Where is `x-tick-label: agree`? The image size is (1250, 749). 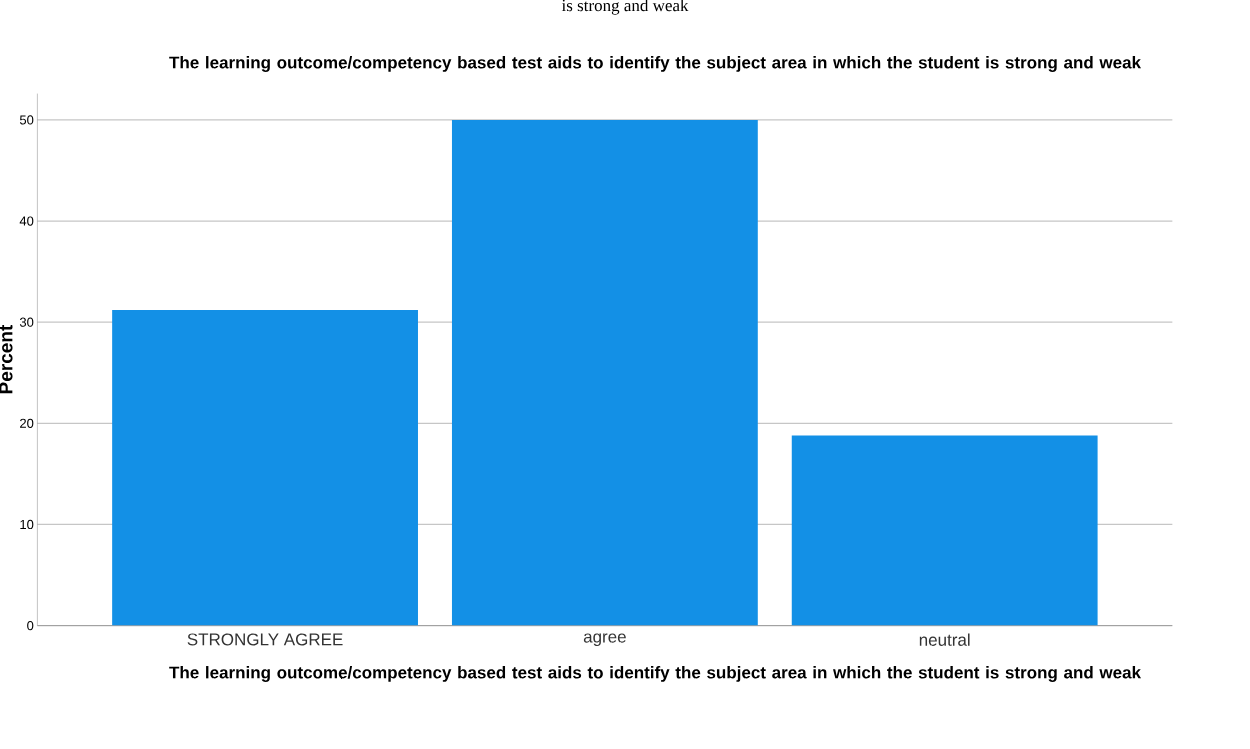 x-tick-label: agree is located at coordinates (604, 640).